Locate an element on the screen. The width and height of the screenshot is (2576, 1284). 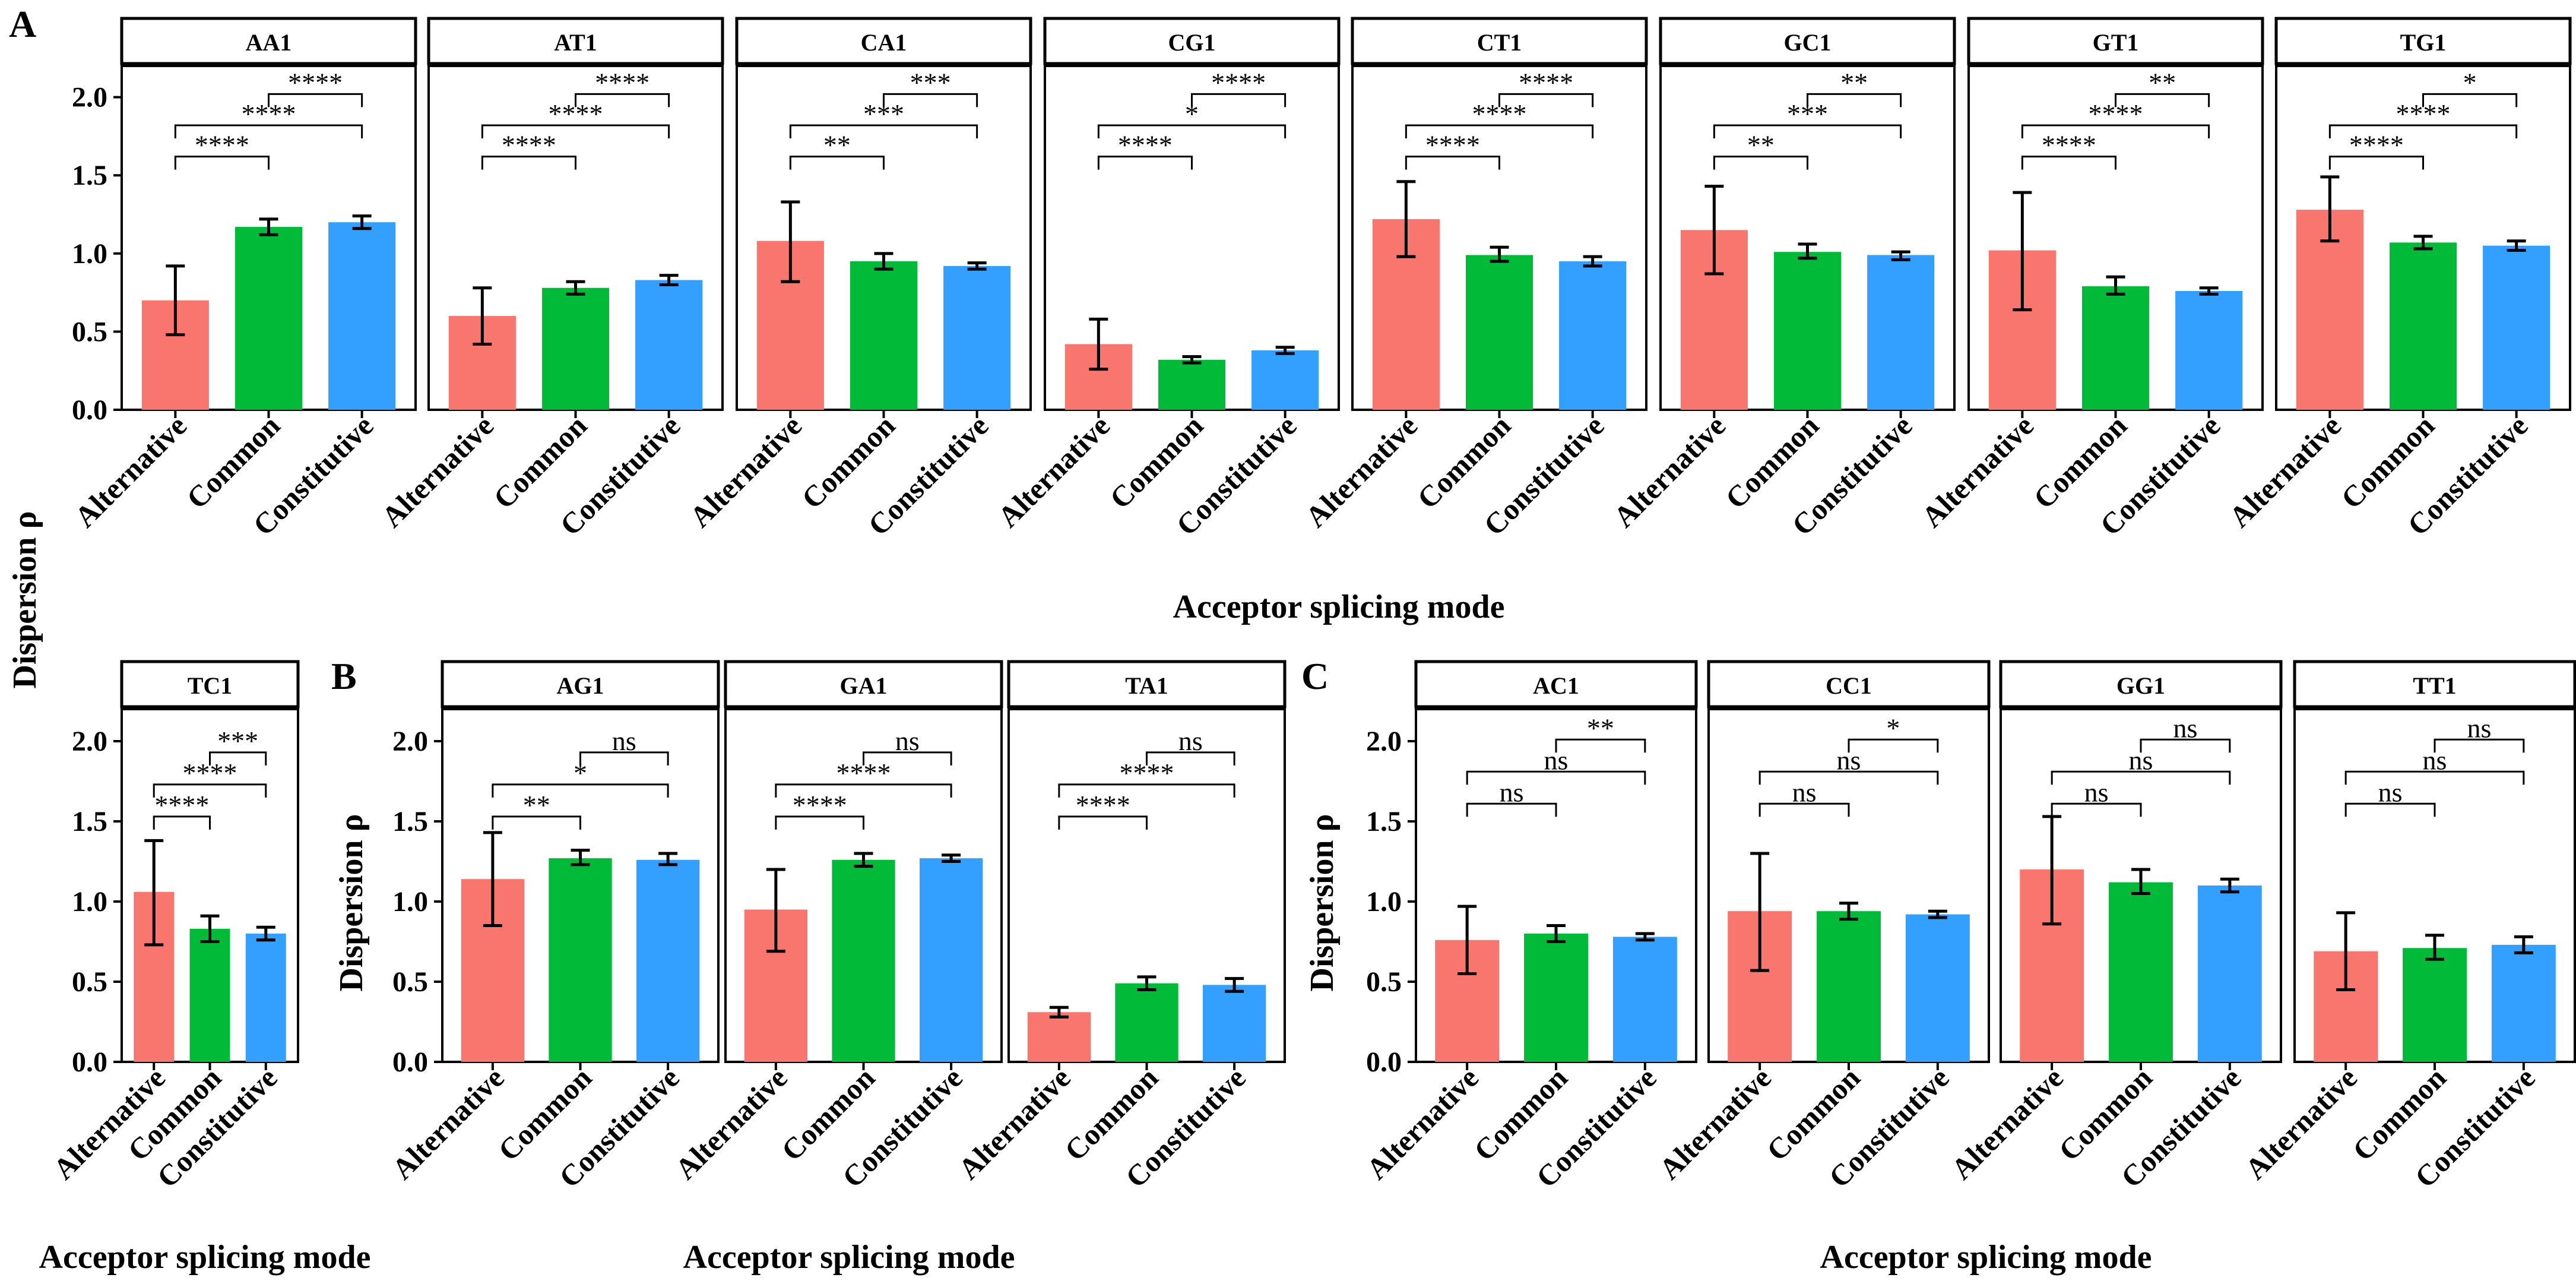
y-axis-title-main: Dispersion ρ is located at coordinates (25, 599).